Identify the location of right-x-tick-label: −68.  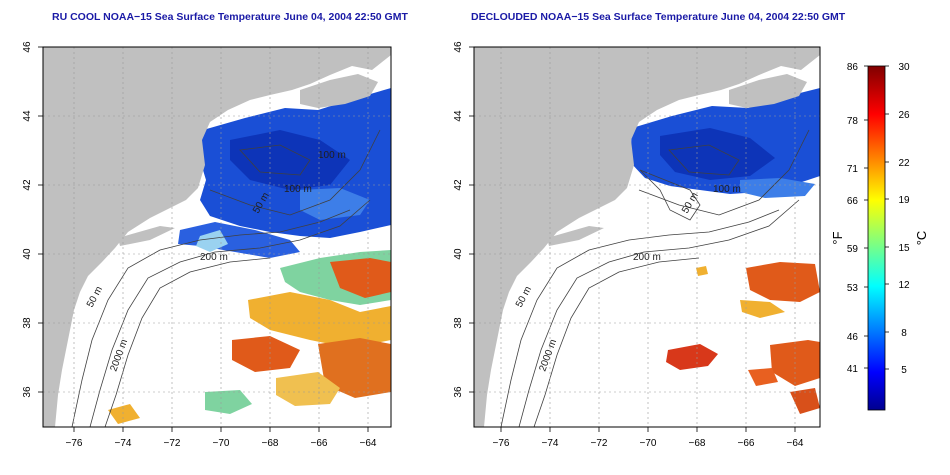
(697, 443).